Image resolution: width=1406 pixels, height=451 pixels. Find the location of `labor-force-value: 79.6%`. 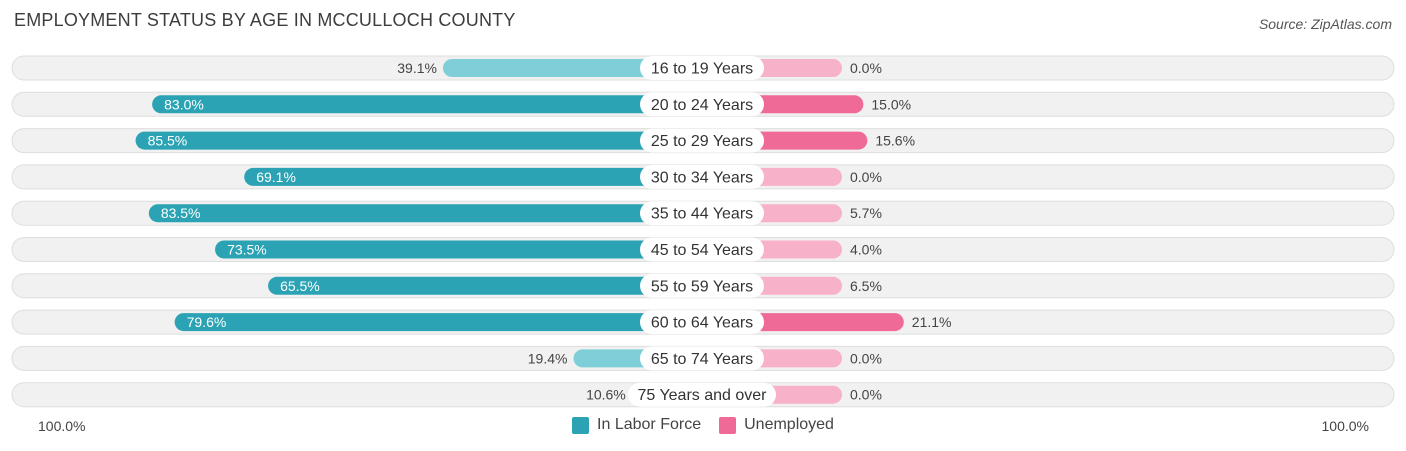

labor-force-value: 79.6% is located at coordinates (207, 322).